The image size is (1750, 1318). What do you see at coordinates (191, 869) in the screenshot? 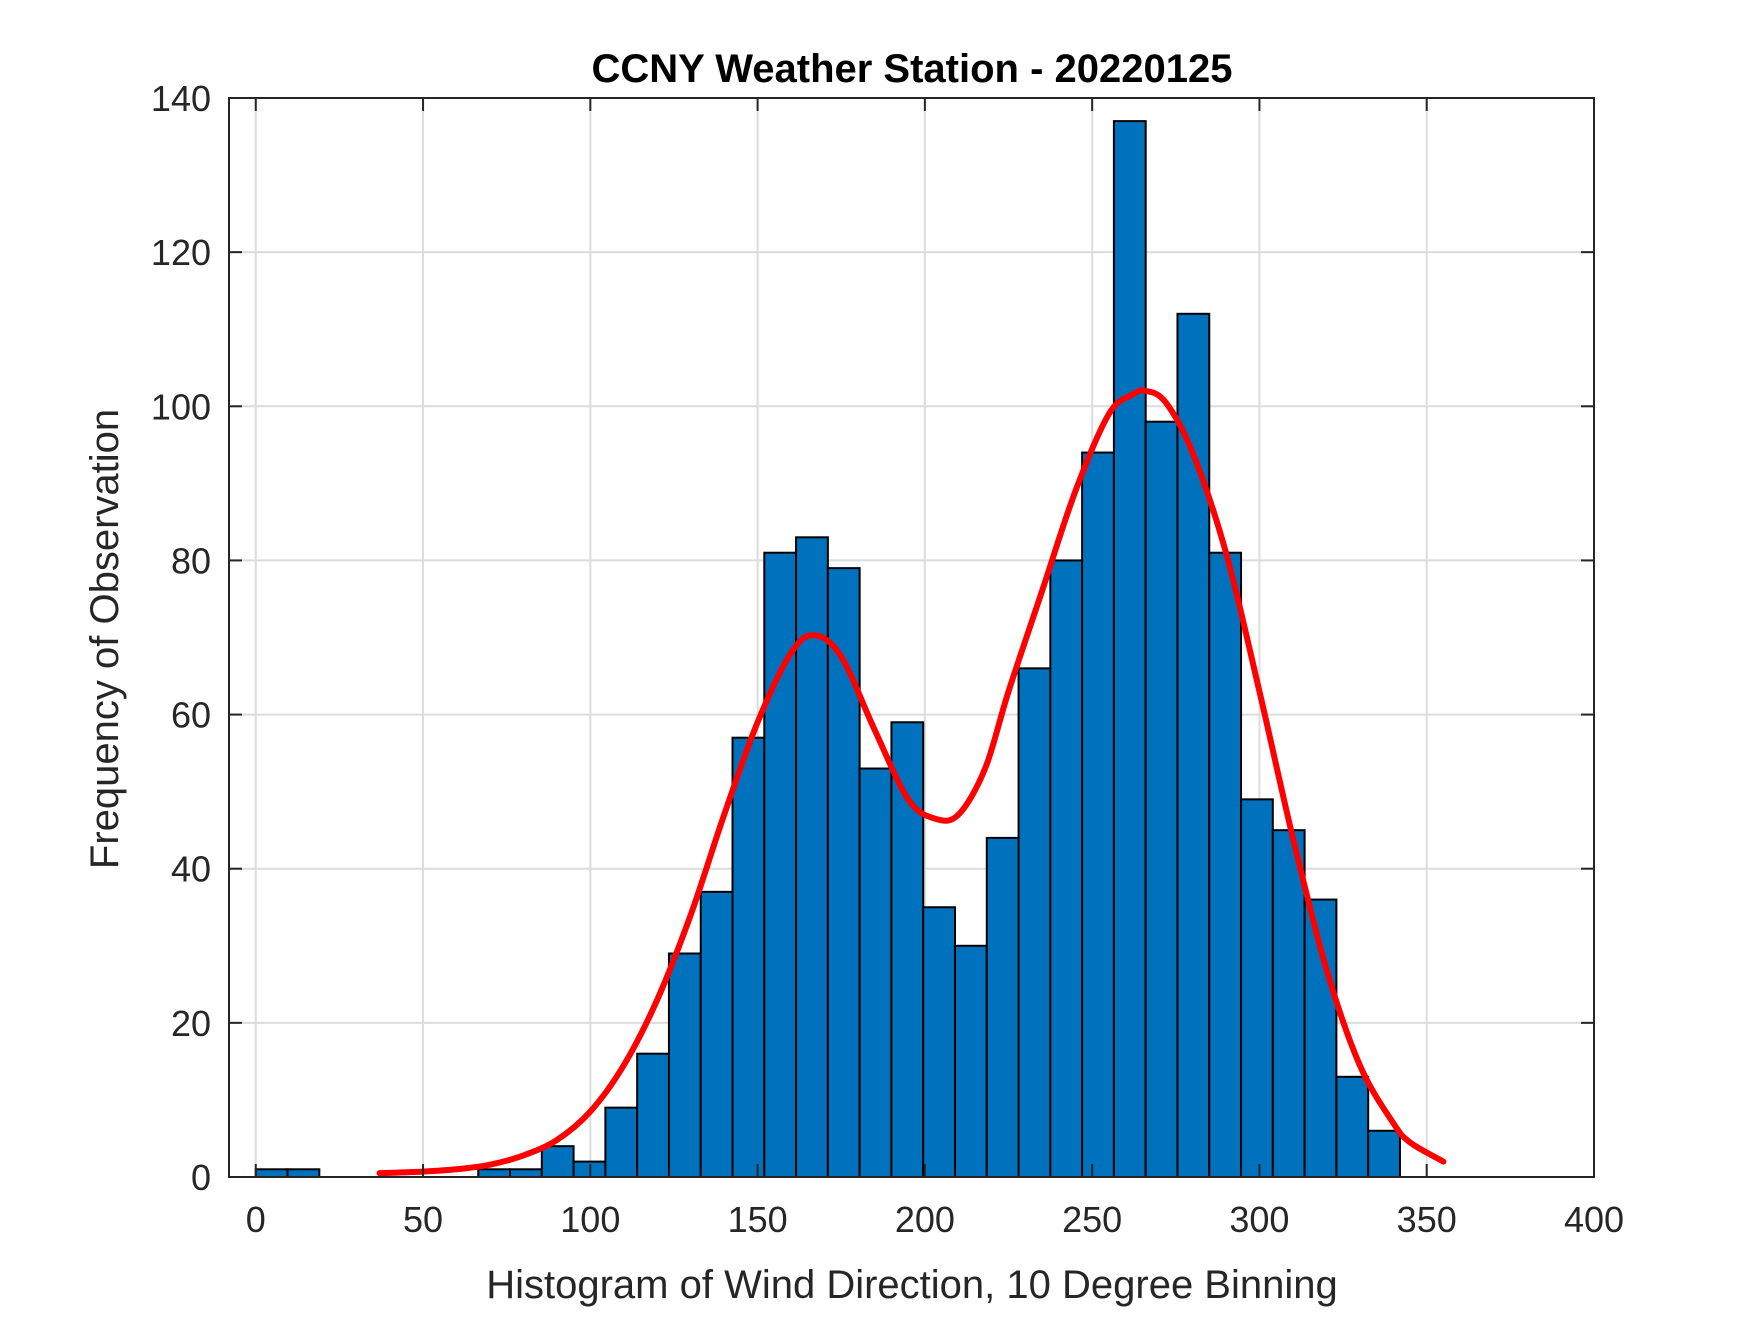
I see `y-tick-label: 40` at bounding box center [191, 869].